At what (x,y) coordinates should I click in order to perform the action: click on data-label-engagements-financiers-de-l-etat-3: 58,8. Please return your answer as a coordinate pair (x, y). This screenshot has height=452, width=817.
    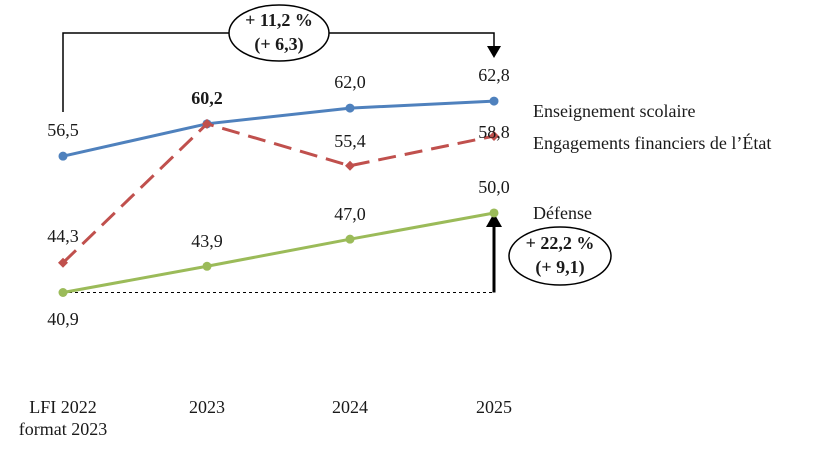
    Looking at the image, I should click on (494, 132).